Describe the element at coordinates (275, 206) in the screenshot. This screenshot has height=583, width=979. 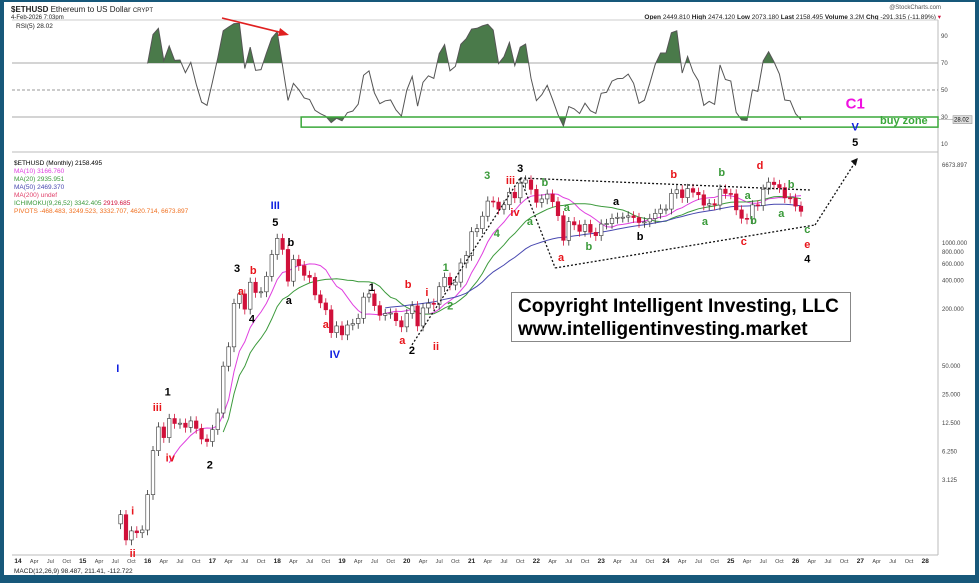
I see `wave-label: III` at that location.